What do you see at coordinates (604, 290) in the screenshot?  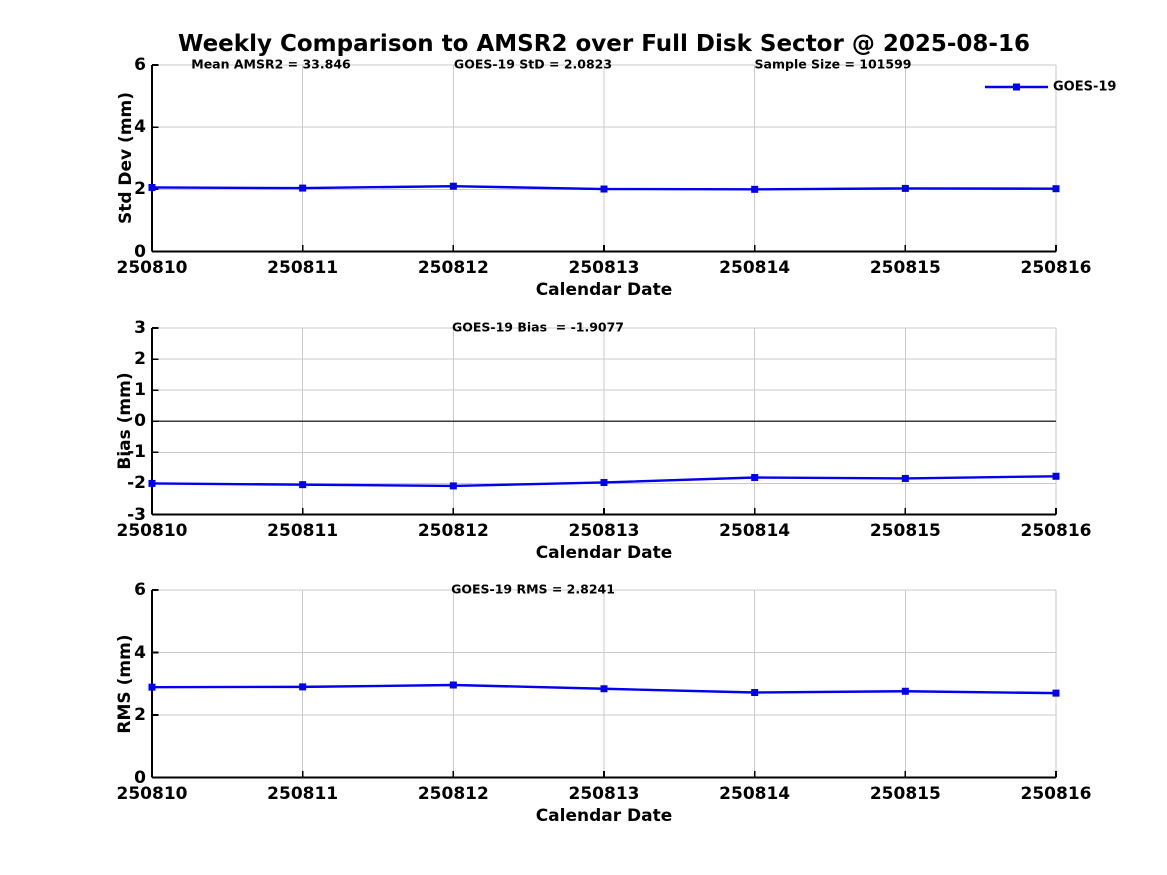 I see `stddev-x-axis-label: Calendar Date` at bounding box center [604, 290].